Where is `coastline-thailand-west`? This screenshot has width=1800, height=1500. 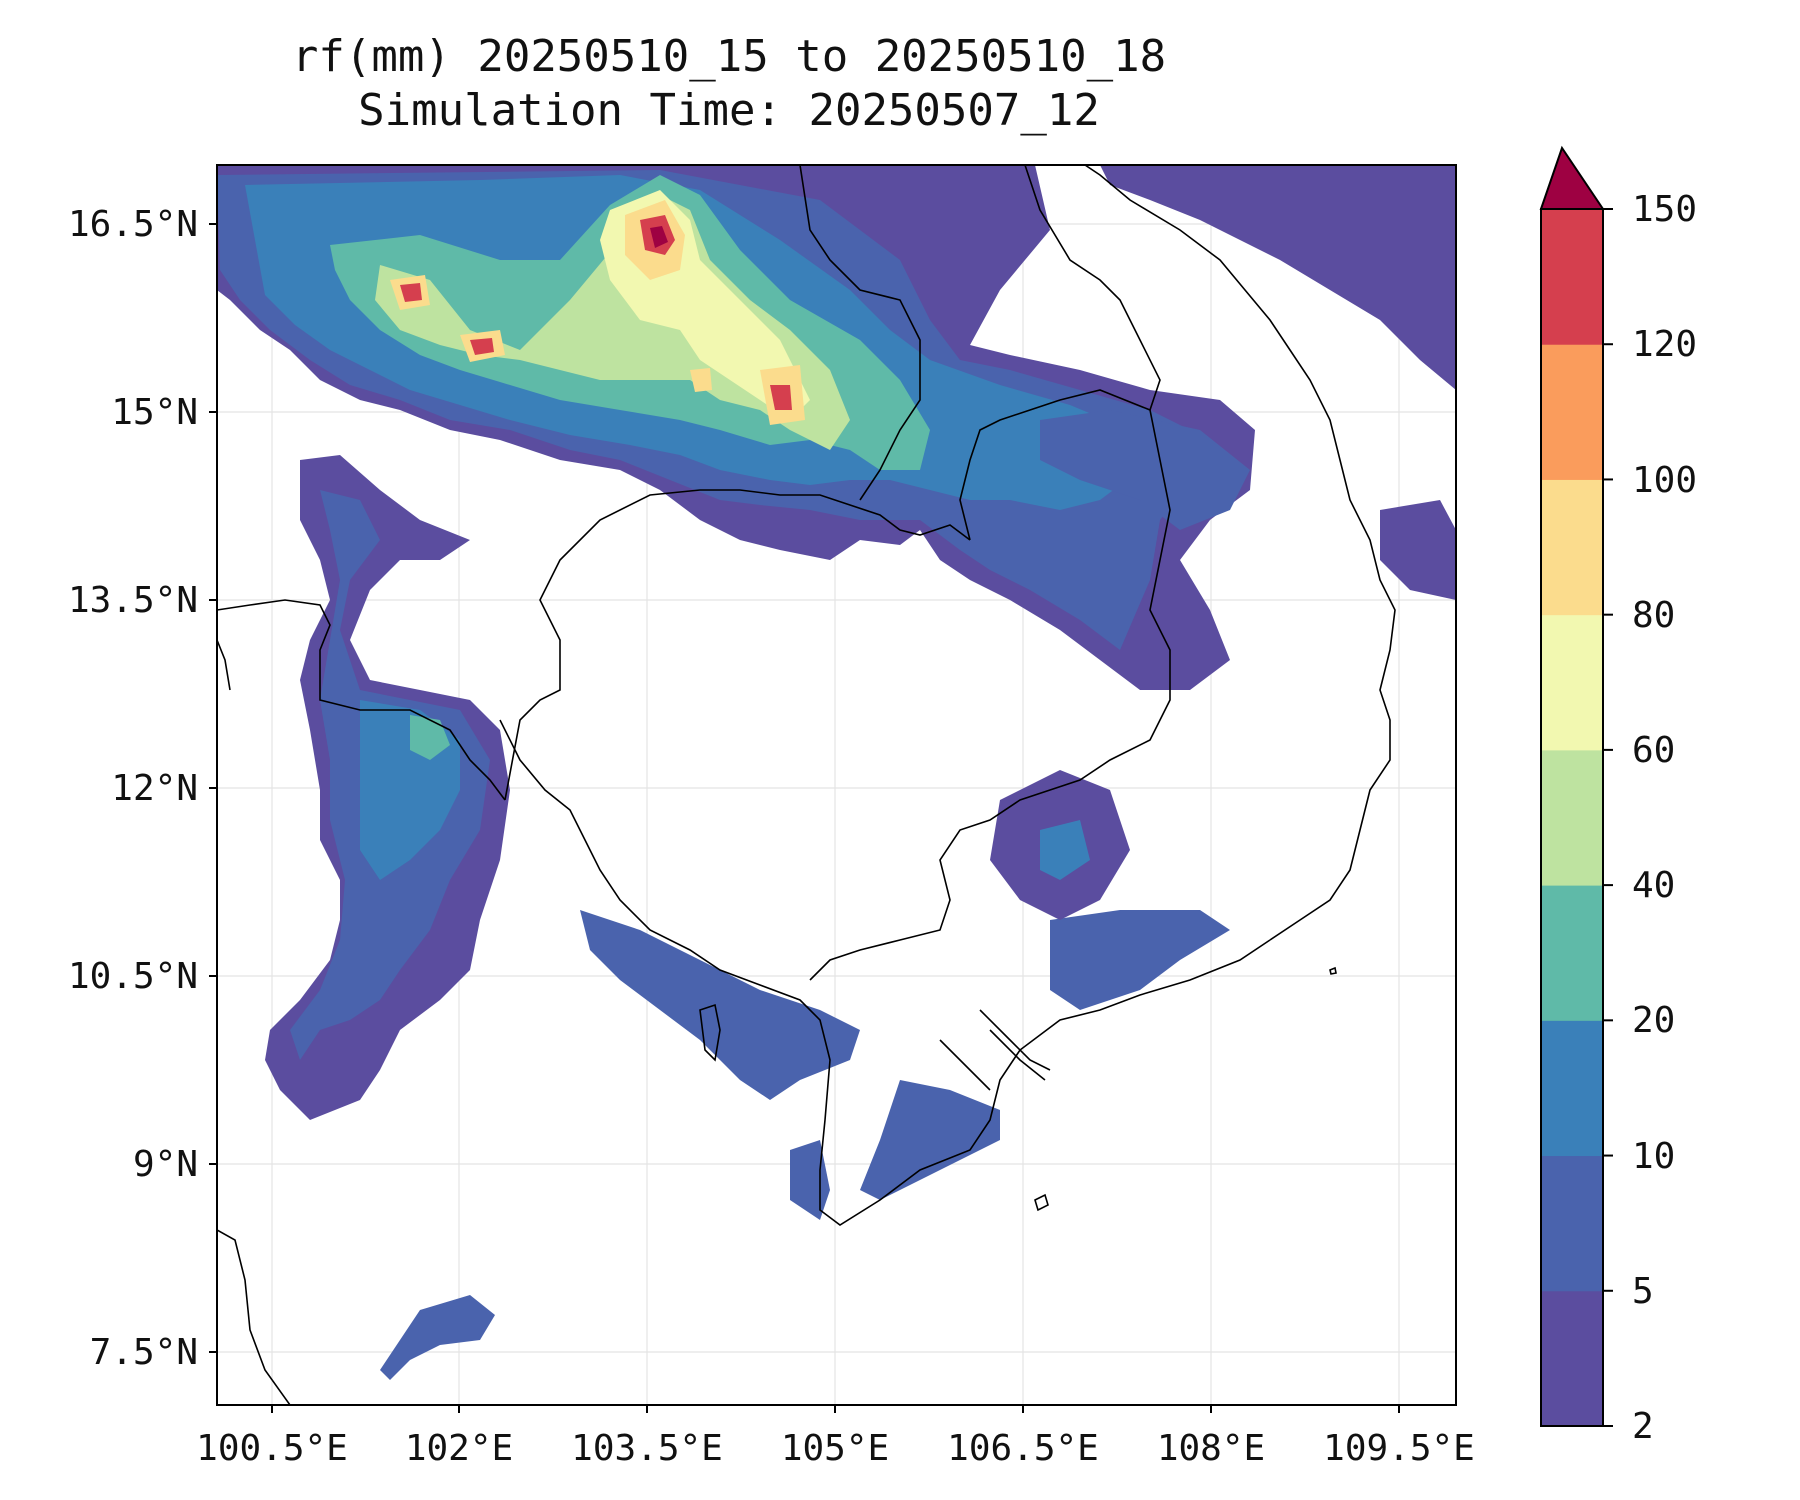
coastline-thailand-west is located at coordinates (224, 665).